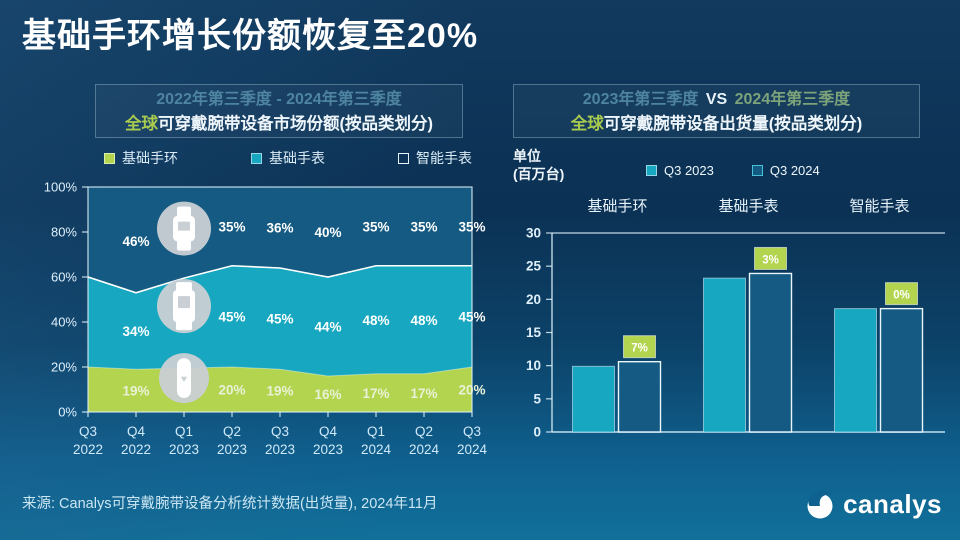  Describe the element at coordinates (250, 36) in the screenshot. I see `page-title: 基础手环增长份额恢复至20%` at that location.